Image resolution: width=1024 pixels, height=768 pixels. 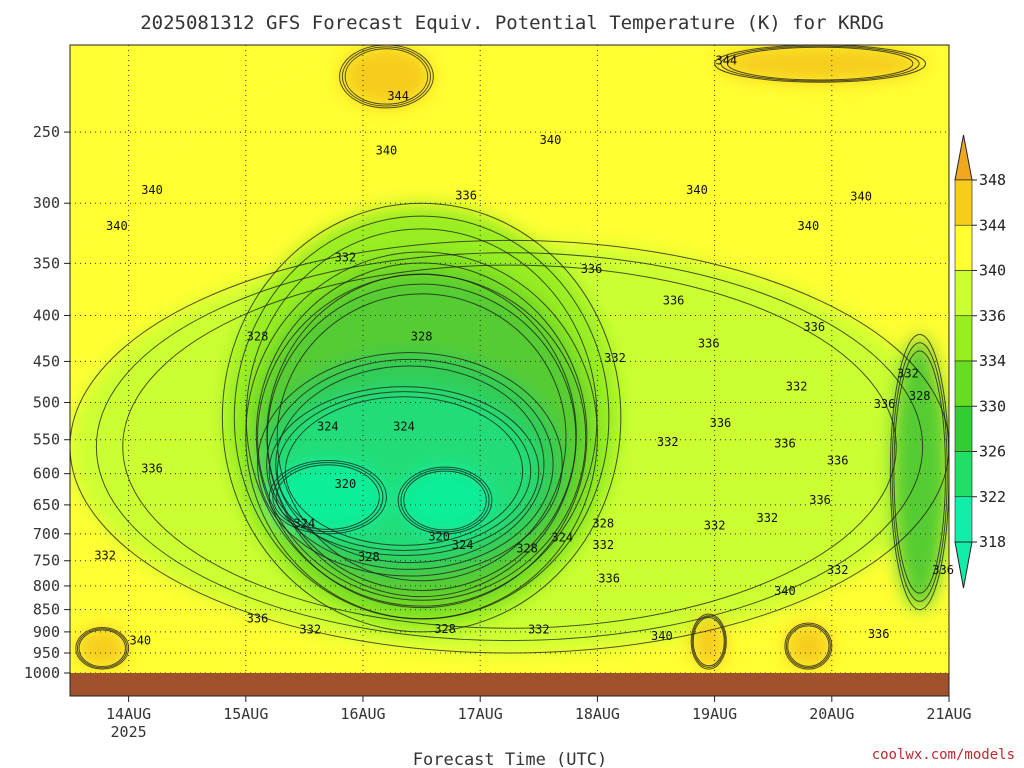 I want to click on colorbar-tick-label: 326, so click(x=992, y=452).